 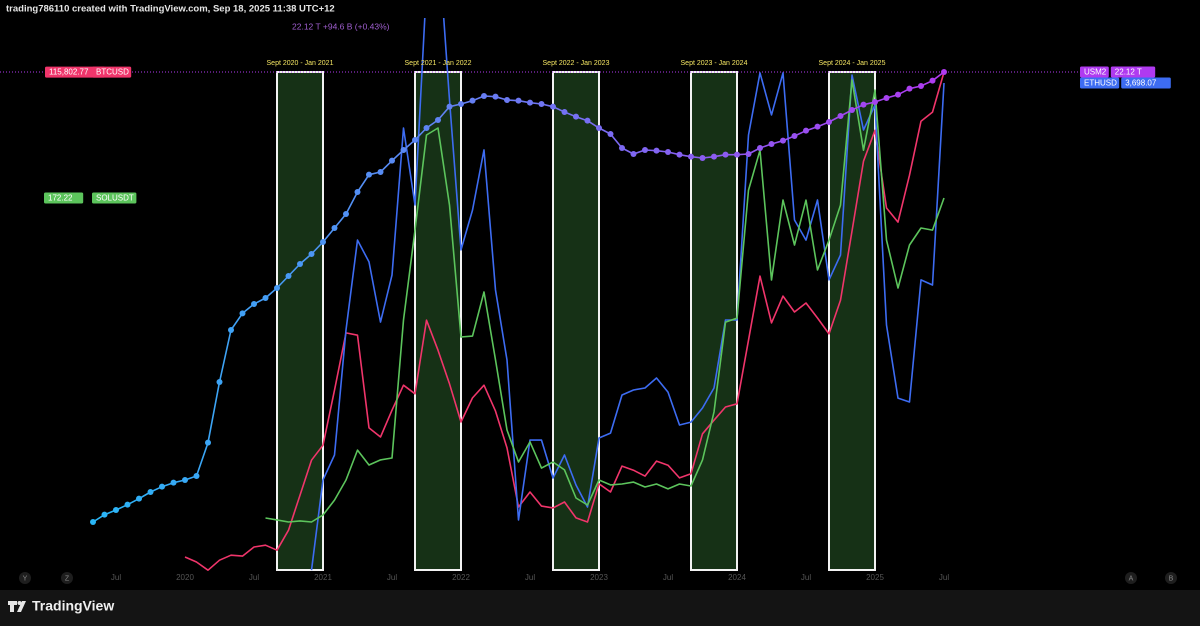 I want to click on series-name: BTCUSD, so click(x=112, y=72).